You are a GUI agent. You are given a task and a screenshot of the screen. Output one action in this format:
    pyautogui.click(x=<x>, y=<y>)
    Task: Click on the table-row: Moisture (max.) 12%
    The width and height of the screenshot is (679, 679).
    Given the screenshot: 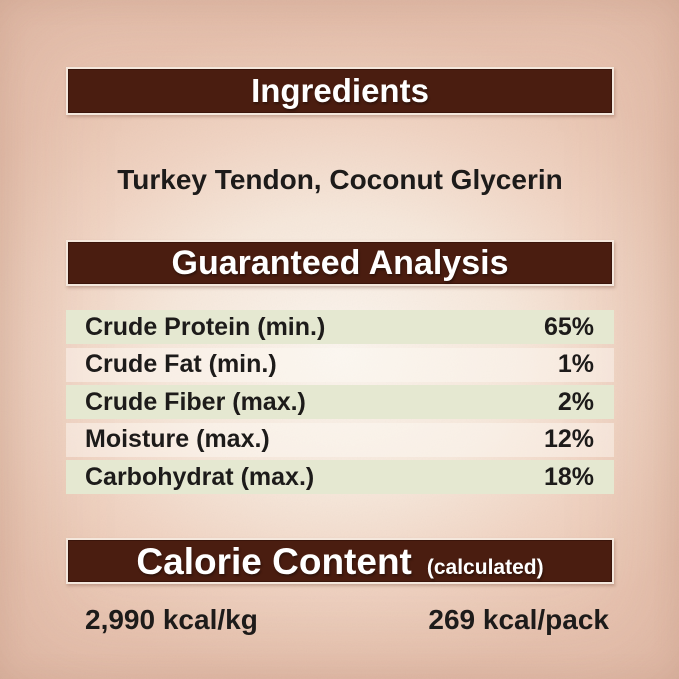 What is the action you would take?
    pyautogui.click(x=340, y=439)
    